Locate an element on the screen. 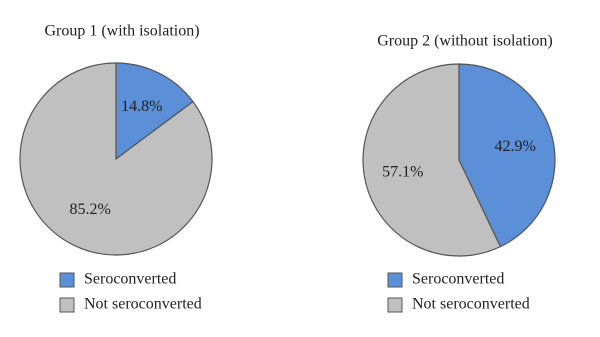  data-label: 57.1% is located at coordinates (402, 171).